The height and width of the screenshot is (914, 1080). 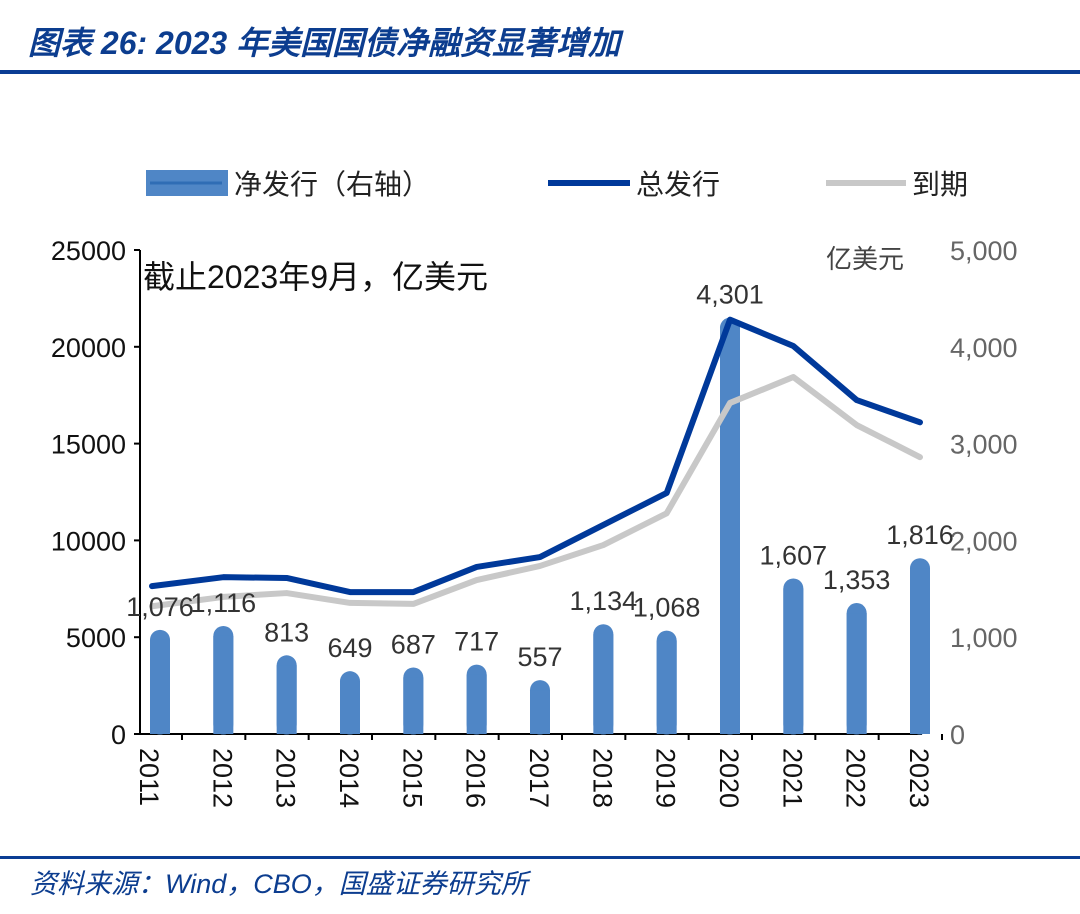 I want to click on bar-data-label: 717, so click(x=476, y=642).